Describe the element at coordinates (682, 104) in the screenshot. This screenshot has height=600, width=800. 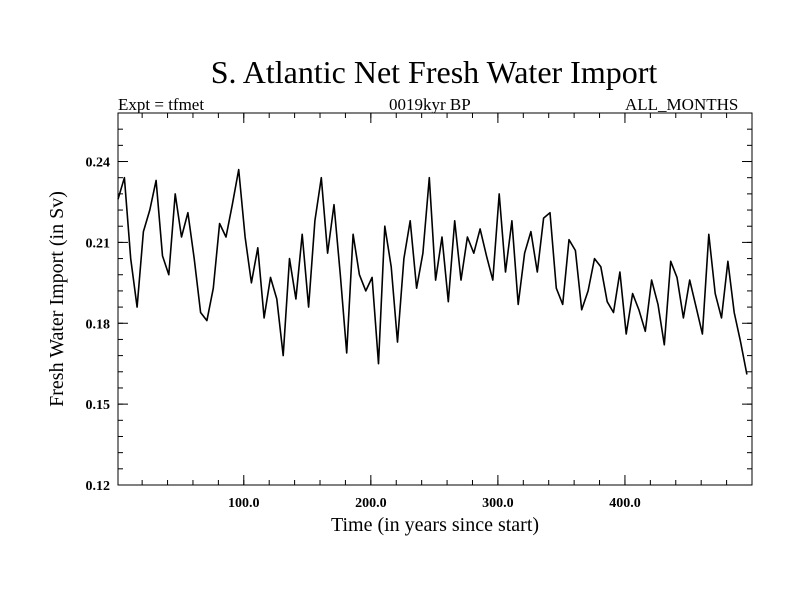
I see `months-label: ALL_MONTHS` at that location.